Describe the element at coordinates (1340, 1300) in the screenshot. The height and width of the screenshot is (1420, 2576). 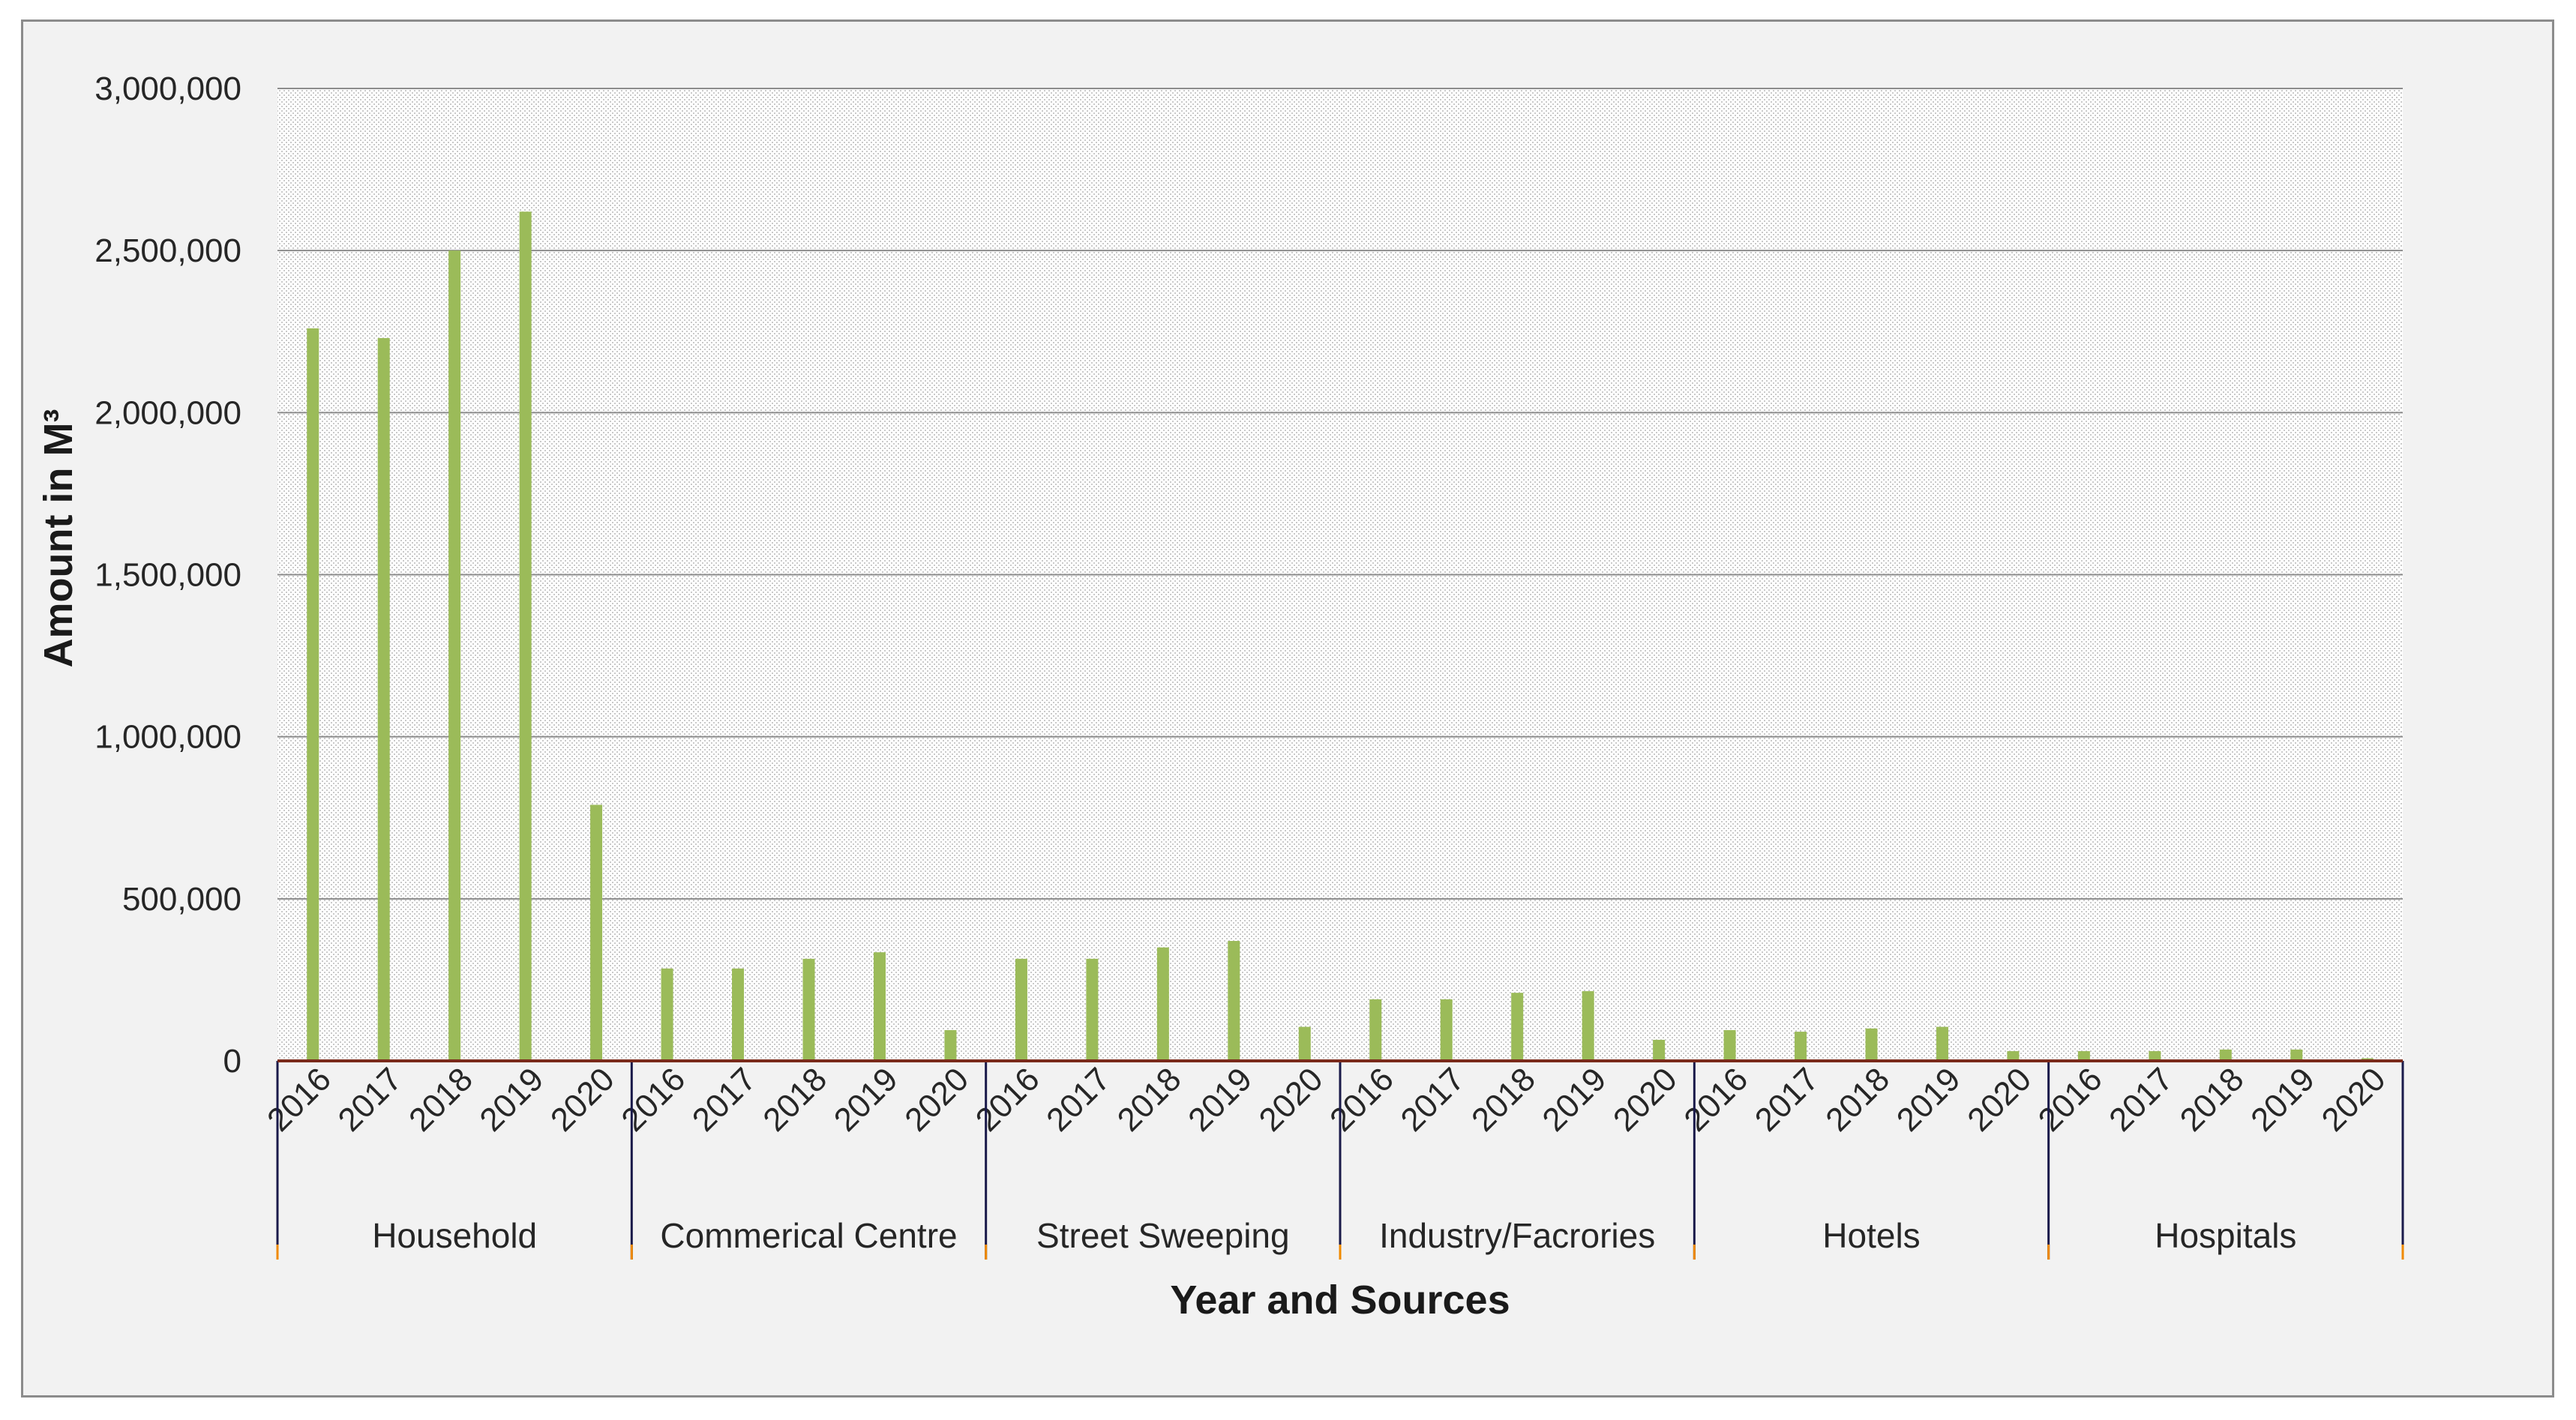
I see `x-axis-title: Year and Sources` at that location.